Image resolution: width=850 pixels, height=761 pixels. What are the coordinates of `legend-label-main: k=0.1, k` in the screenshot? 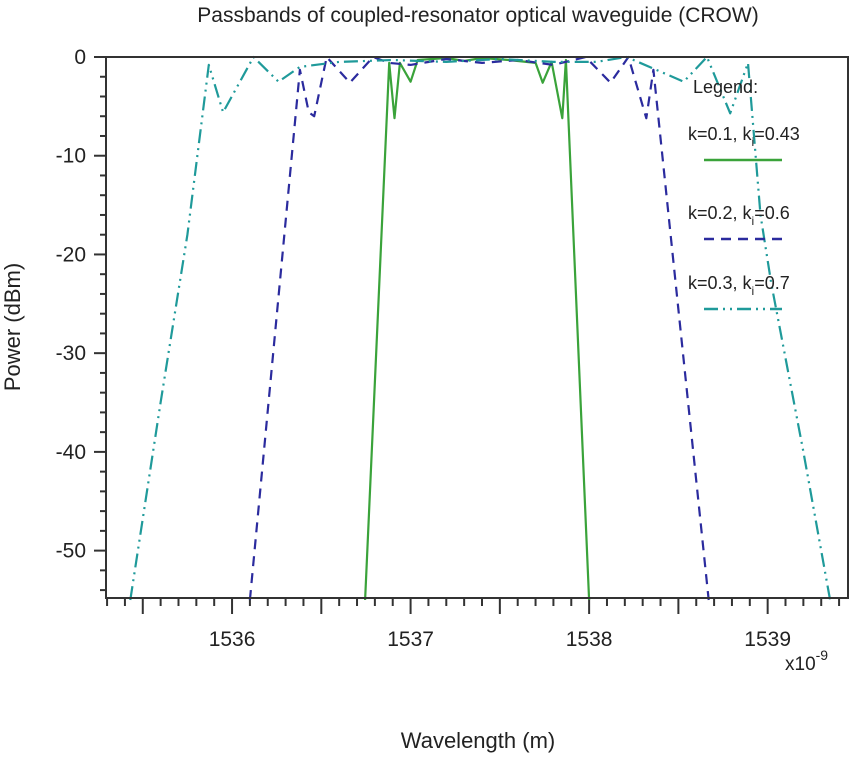 It's located at (720, 134).